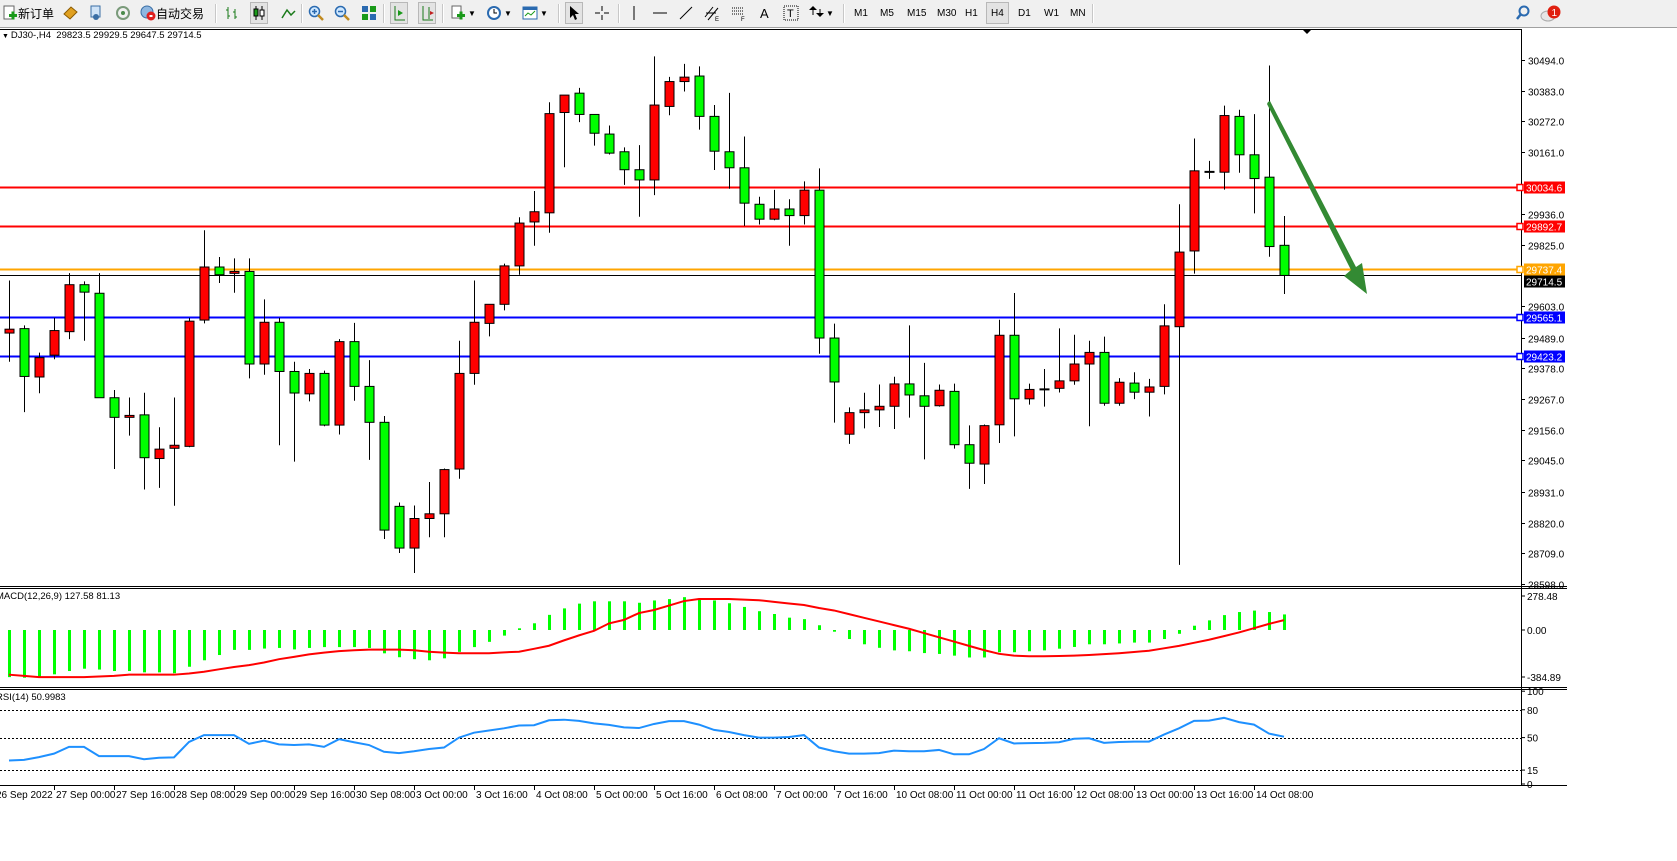  Describe the element at coordinates (26, 795) in the screenshot. I see `time-label: 26 Sep 2022` at that location.